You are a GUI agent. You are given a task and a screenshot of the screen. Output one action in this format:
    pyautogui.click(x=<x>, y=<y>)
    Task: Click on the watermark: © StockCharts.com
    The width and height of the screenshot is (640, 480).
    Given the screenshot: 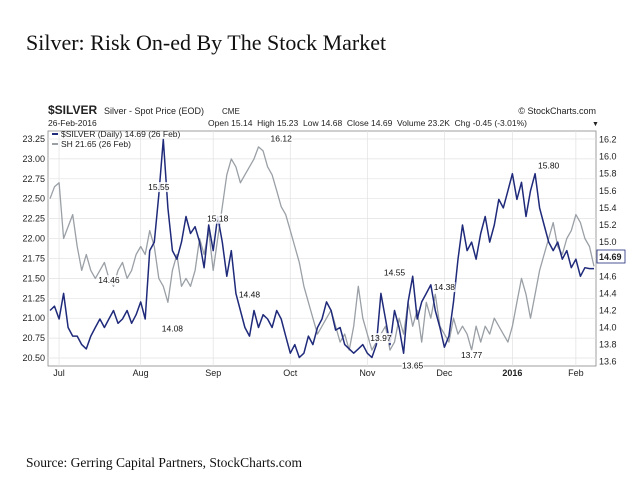 What is the action you would take?
    pyautogui.click(x=557, y=111)
    